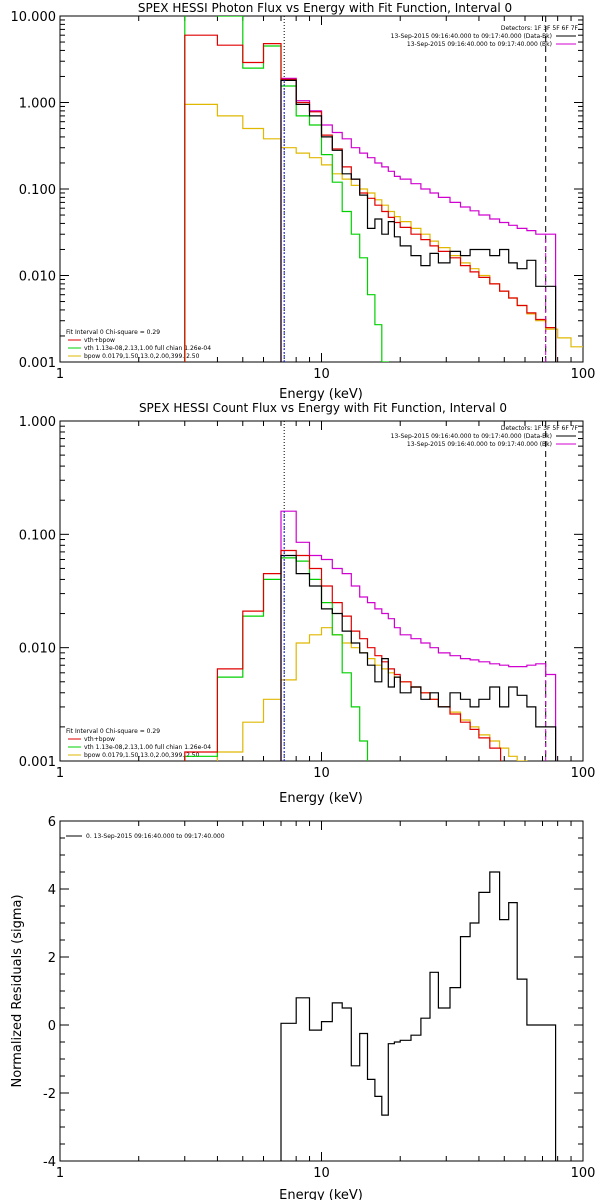  I want to click on photon-flux-series-background, so click(418, 219).